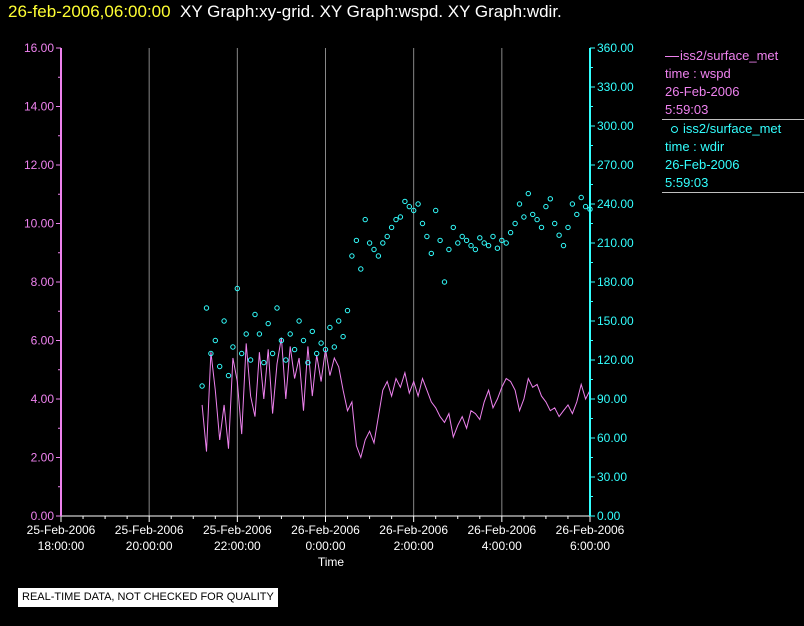 This screenshot has height=626, width=804. What do you see at coordinates (615, 204) in the screenshot?
I see `right-y-tick-label: 240.00` at bounding box center [615, 204].